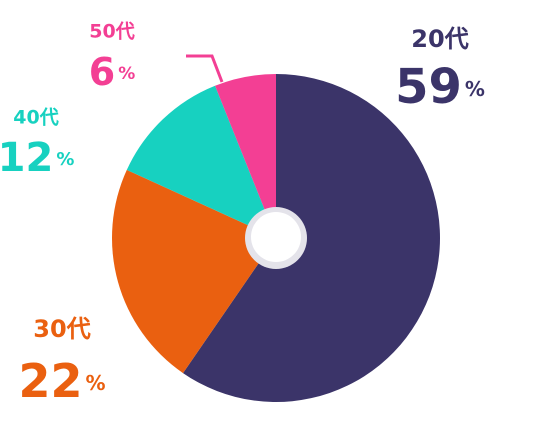 The height and width of the screenshot is (436, 550). I want to click on value-label: 12%, so click(37, 158).